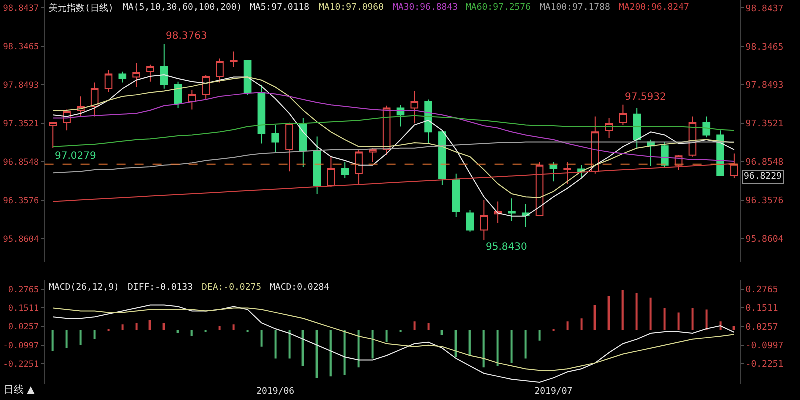 This screenshot has height=400, width=800. Describe the element at coordinates (182, 8) in the screenshot. I see `chart-subtitle: MA(5,10,30,60,100,200)` at that location.